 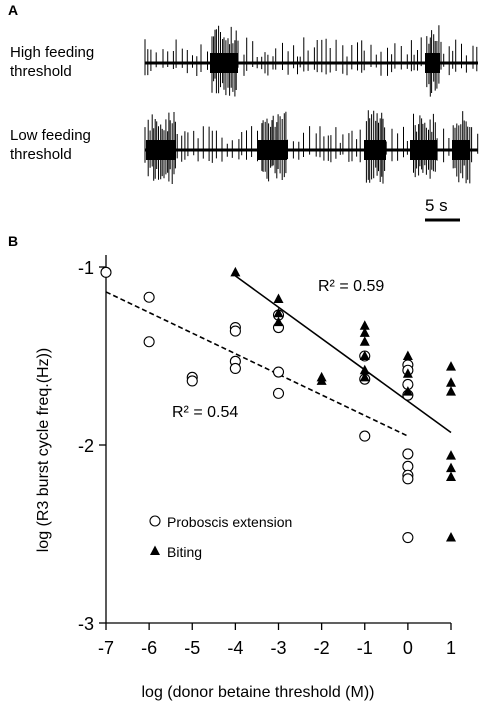 What do you see at coordinates (229, 522) in the screenshot?
I see `legend-label-proboscis: Proboscis extension` at bounding box center [229, 522].